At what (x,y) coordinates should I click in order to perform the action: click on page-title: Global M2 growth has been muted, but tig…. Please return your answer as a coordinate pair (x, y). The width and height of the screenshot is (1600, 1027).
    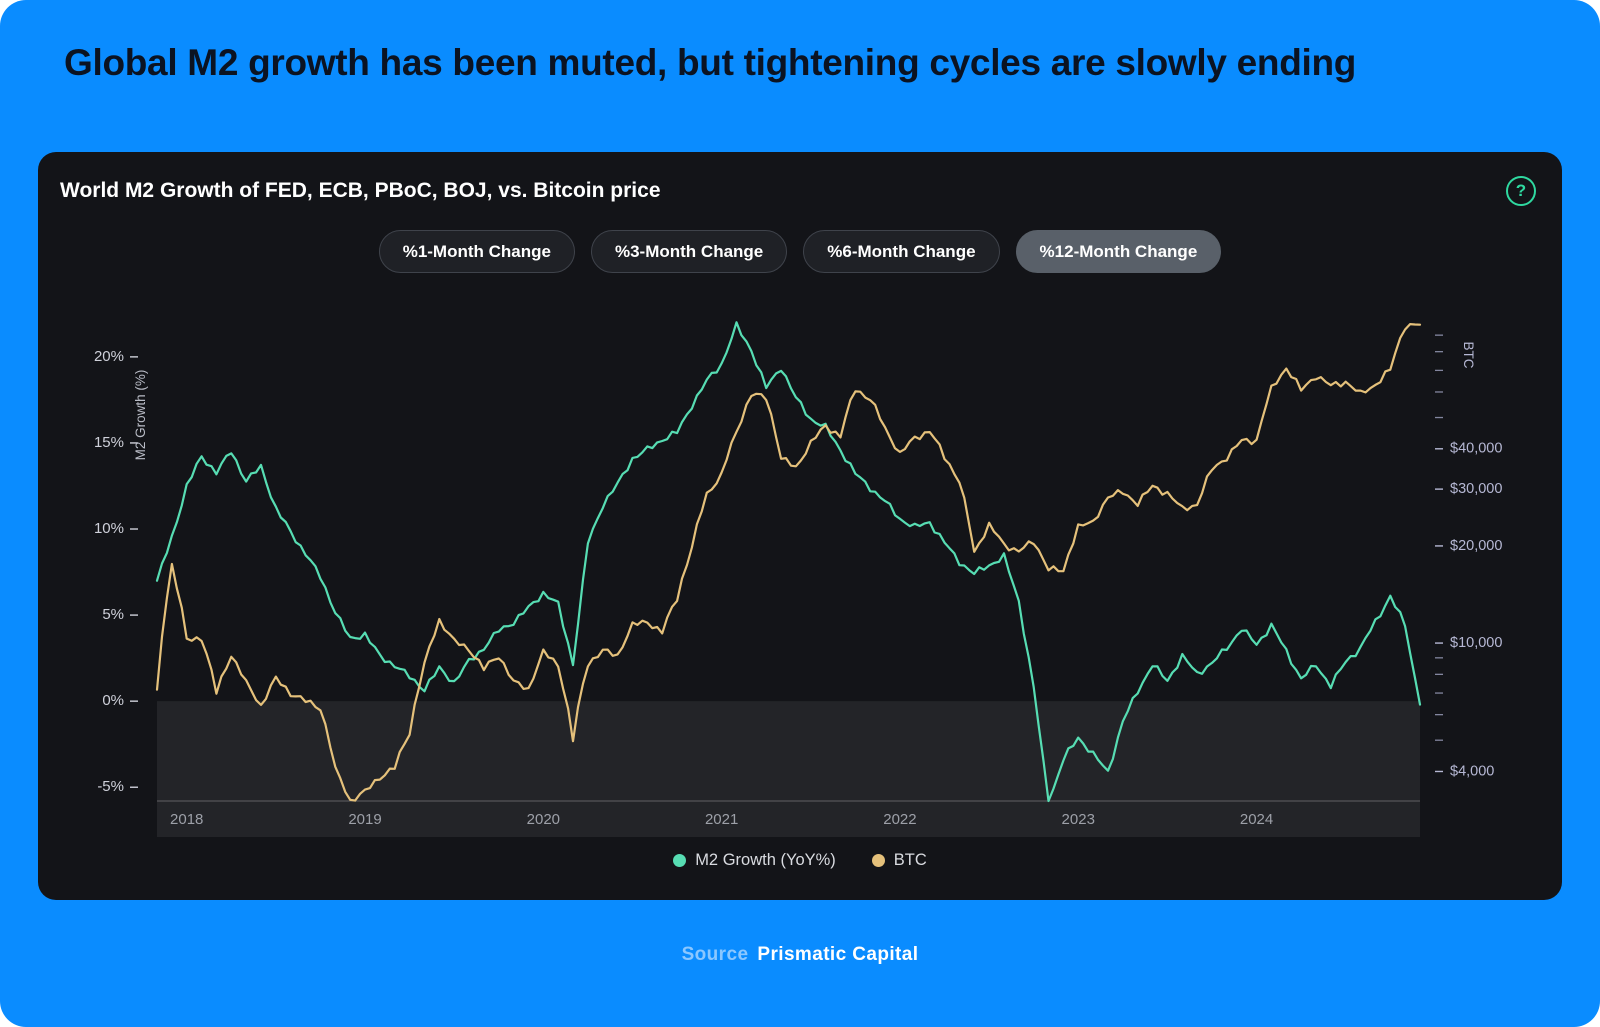
    Looking at the image, I should click on (710, 62).